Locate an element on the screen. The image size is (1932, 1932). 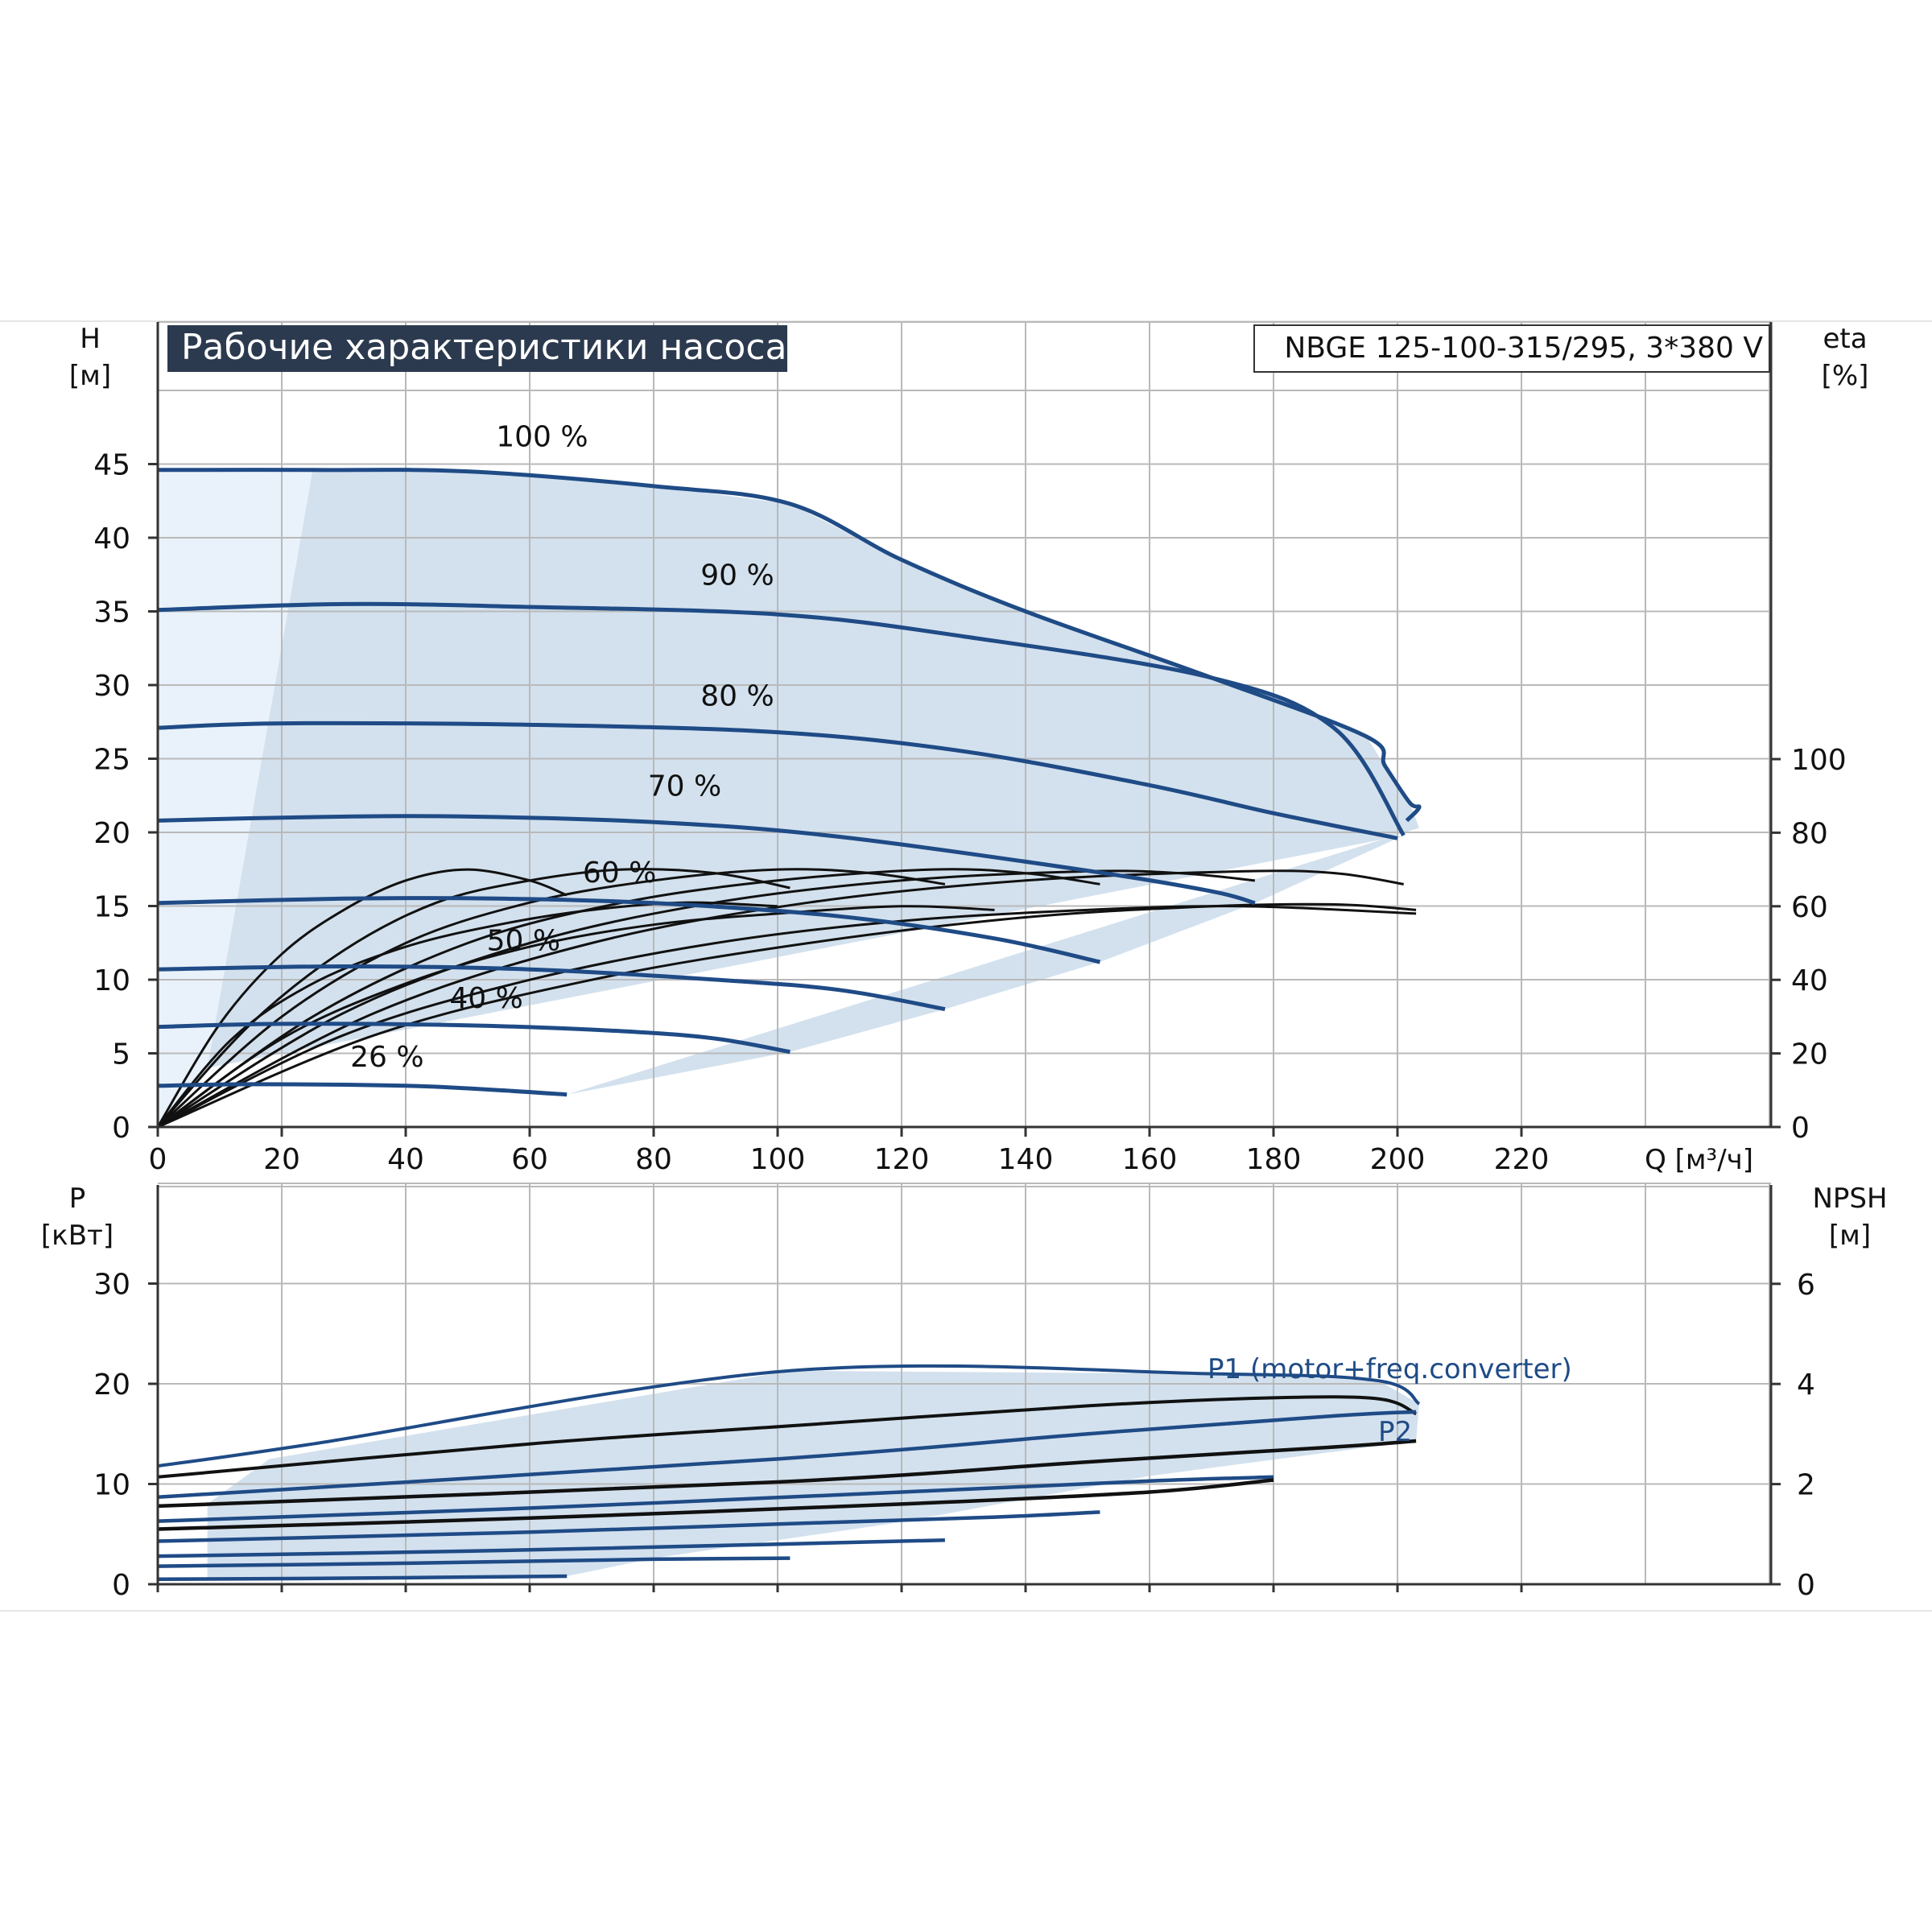
power-envelope is located at coordinates (813, 1474).